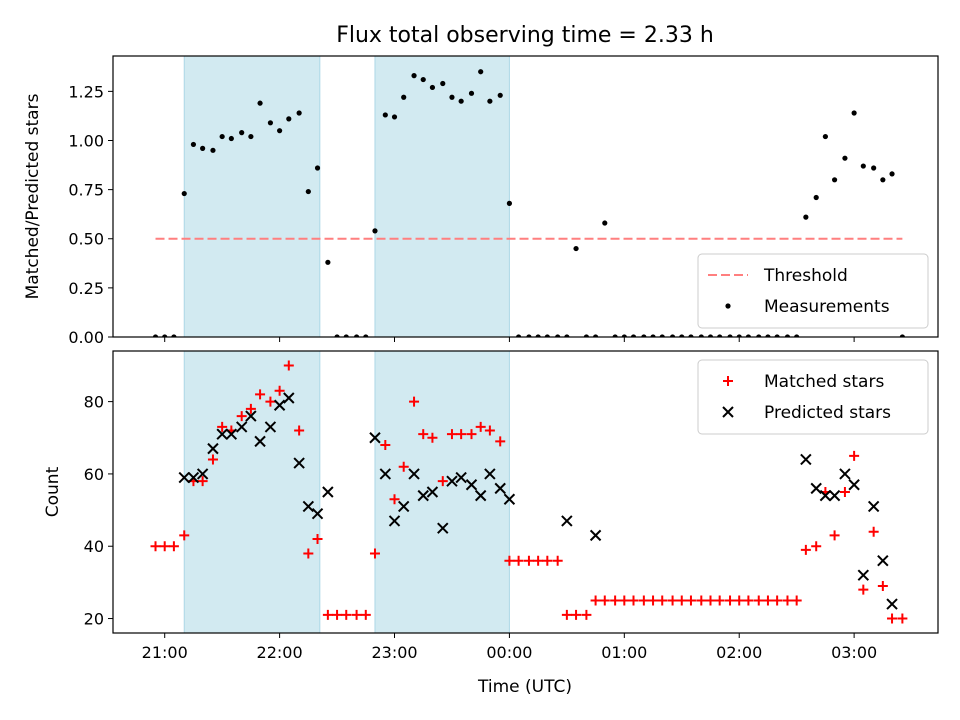 The width and height of the screenshot is (960, 720). What do you see at coordinates (94, 474) in the screenshot?
I see `y-tick-label: 60` at bounding box center [94, 474].